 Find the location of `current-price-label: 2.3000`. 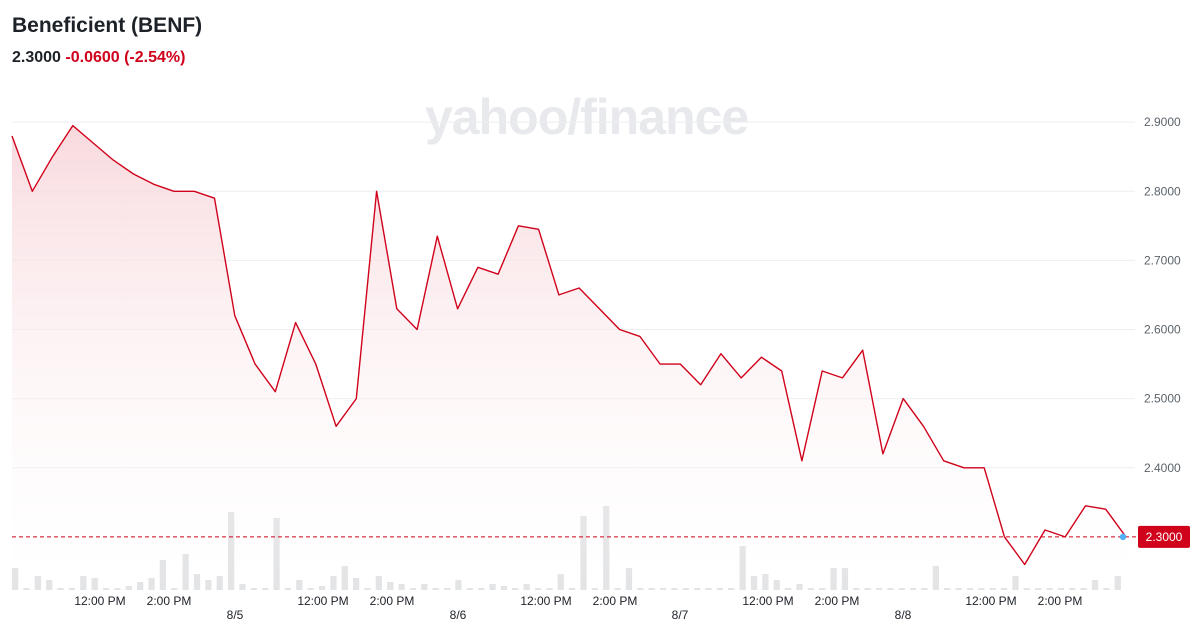

current-price-label: 2.3000 is located at coordinates (1164, 537).